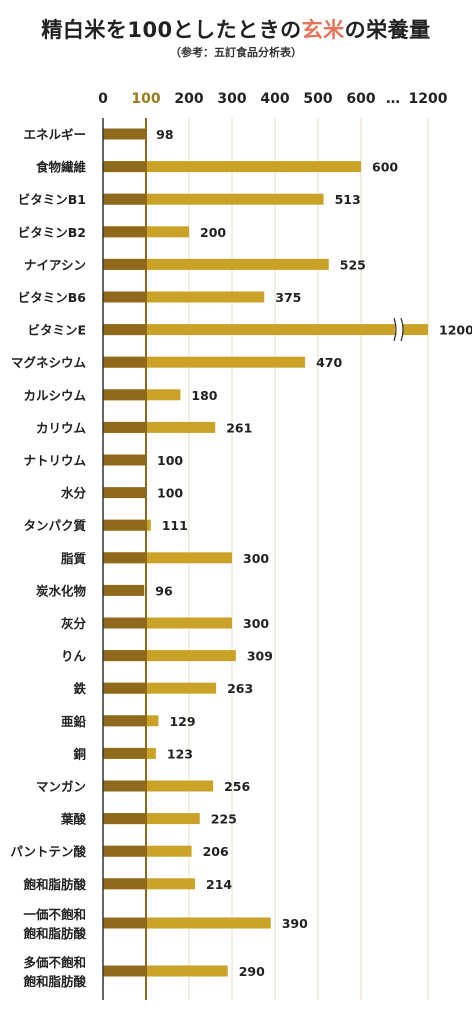 This screenshot has width=472, height=1024. What do you see at coordinates (252, 971) in the screenshot?
I see `value-label: 290` at bounding box center [252, 971].